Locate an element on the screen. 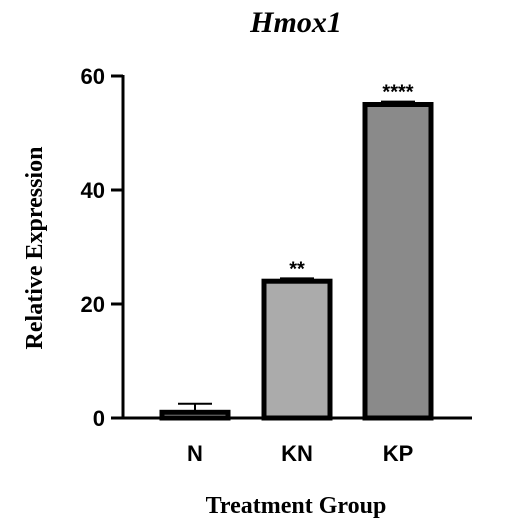 The width and height of the screenshot is (512, 531). y-tick-label-20: 20 is located at coordinates (93, 304).